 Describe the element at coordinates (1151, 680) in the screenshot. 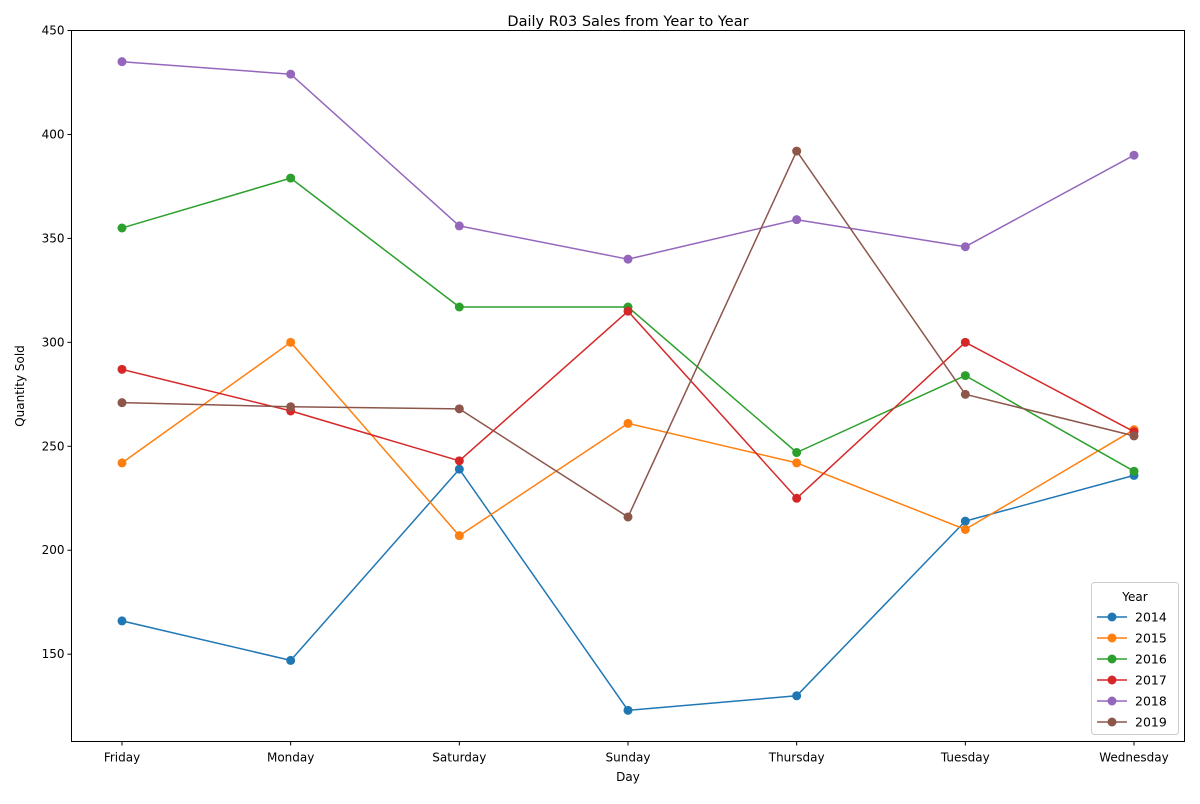

I see `legend-label: 2017` at that location.